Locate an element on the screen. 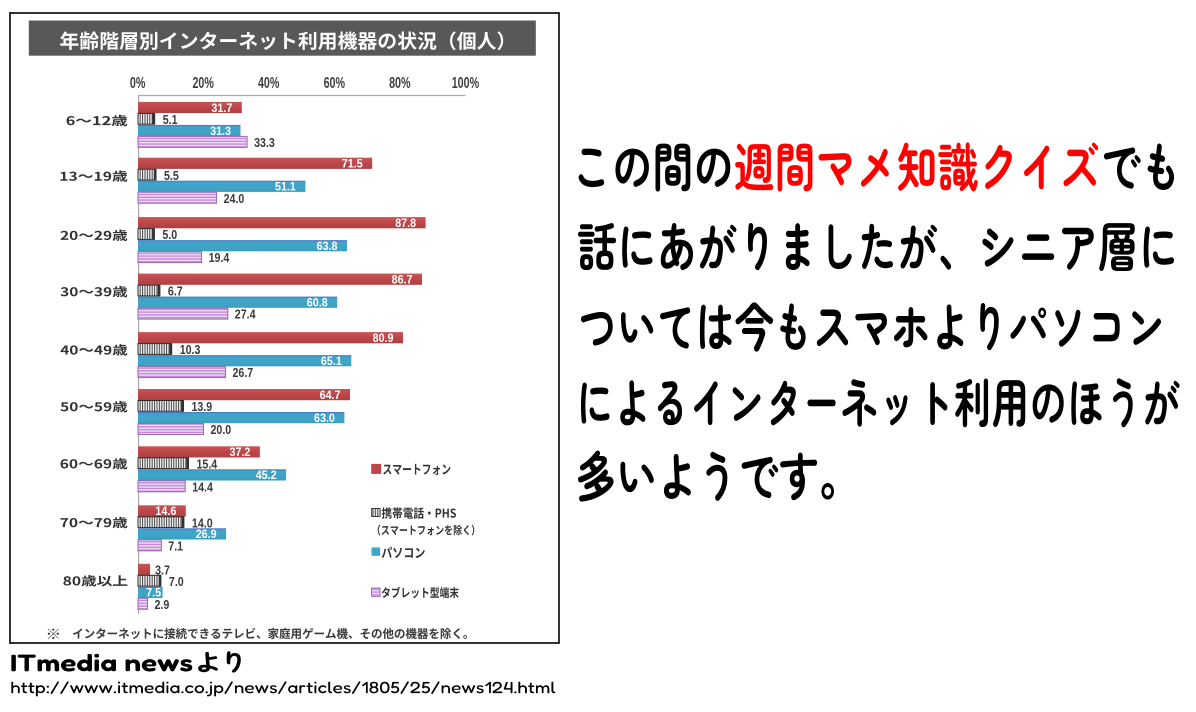 Image resolution: width=1196 pixels, height=712 pixels. svg-text: 5.0 is located at coordinates (169, 234).